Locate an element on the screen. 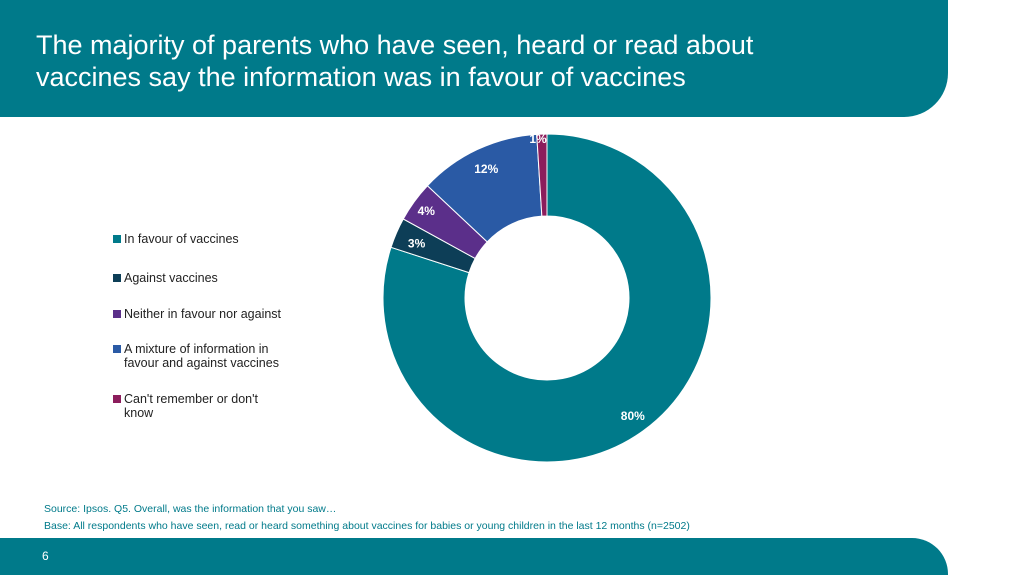 The height and width of the screenshot is (575, 1024). legend-label-dont-know: Can't remember or don't know is located at coordinates (191, 406).